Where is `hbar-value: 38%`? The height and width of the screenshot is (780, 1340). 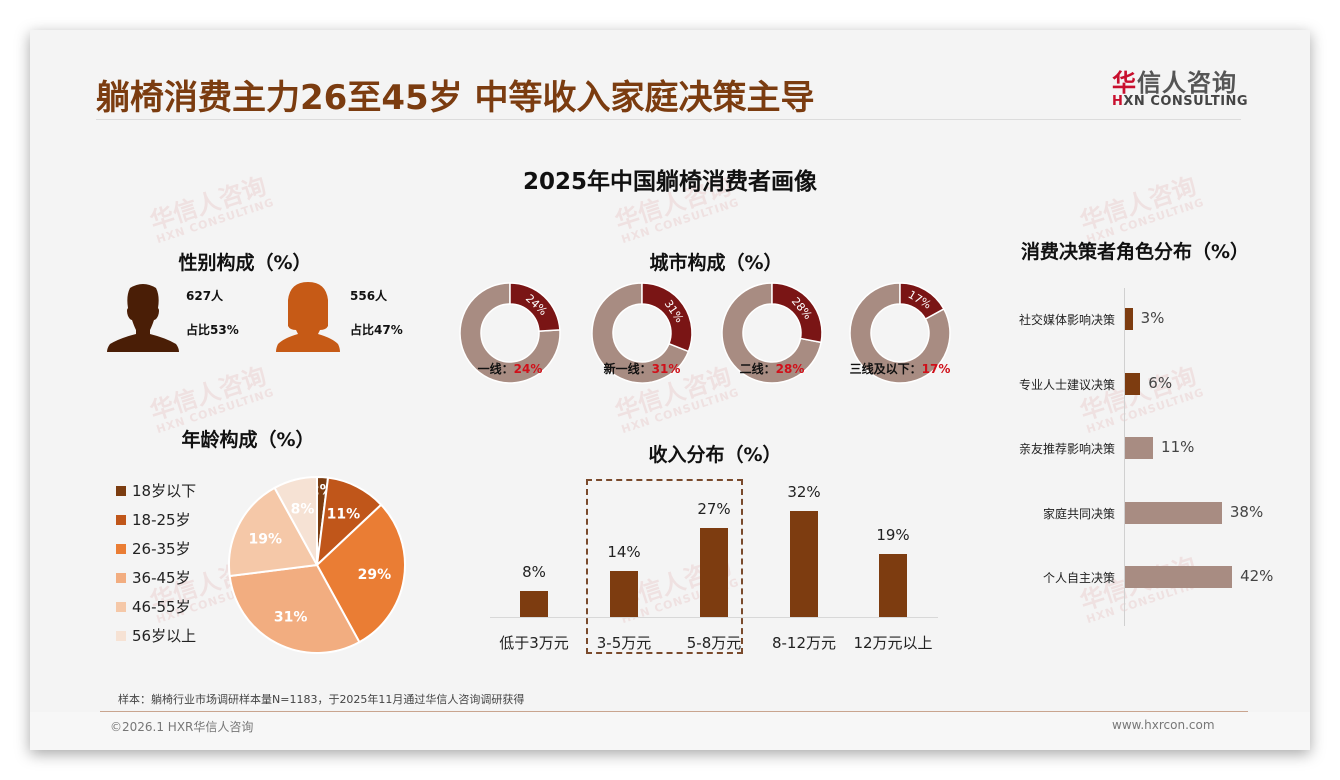 hbar-value: 38% is located at coordinates (1246, 512).